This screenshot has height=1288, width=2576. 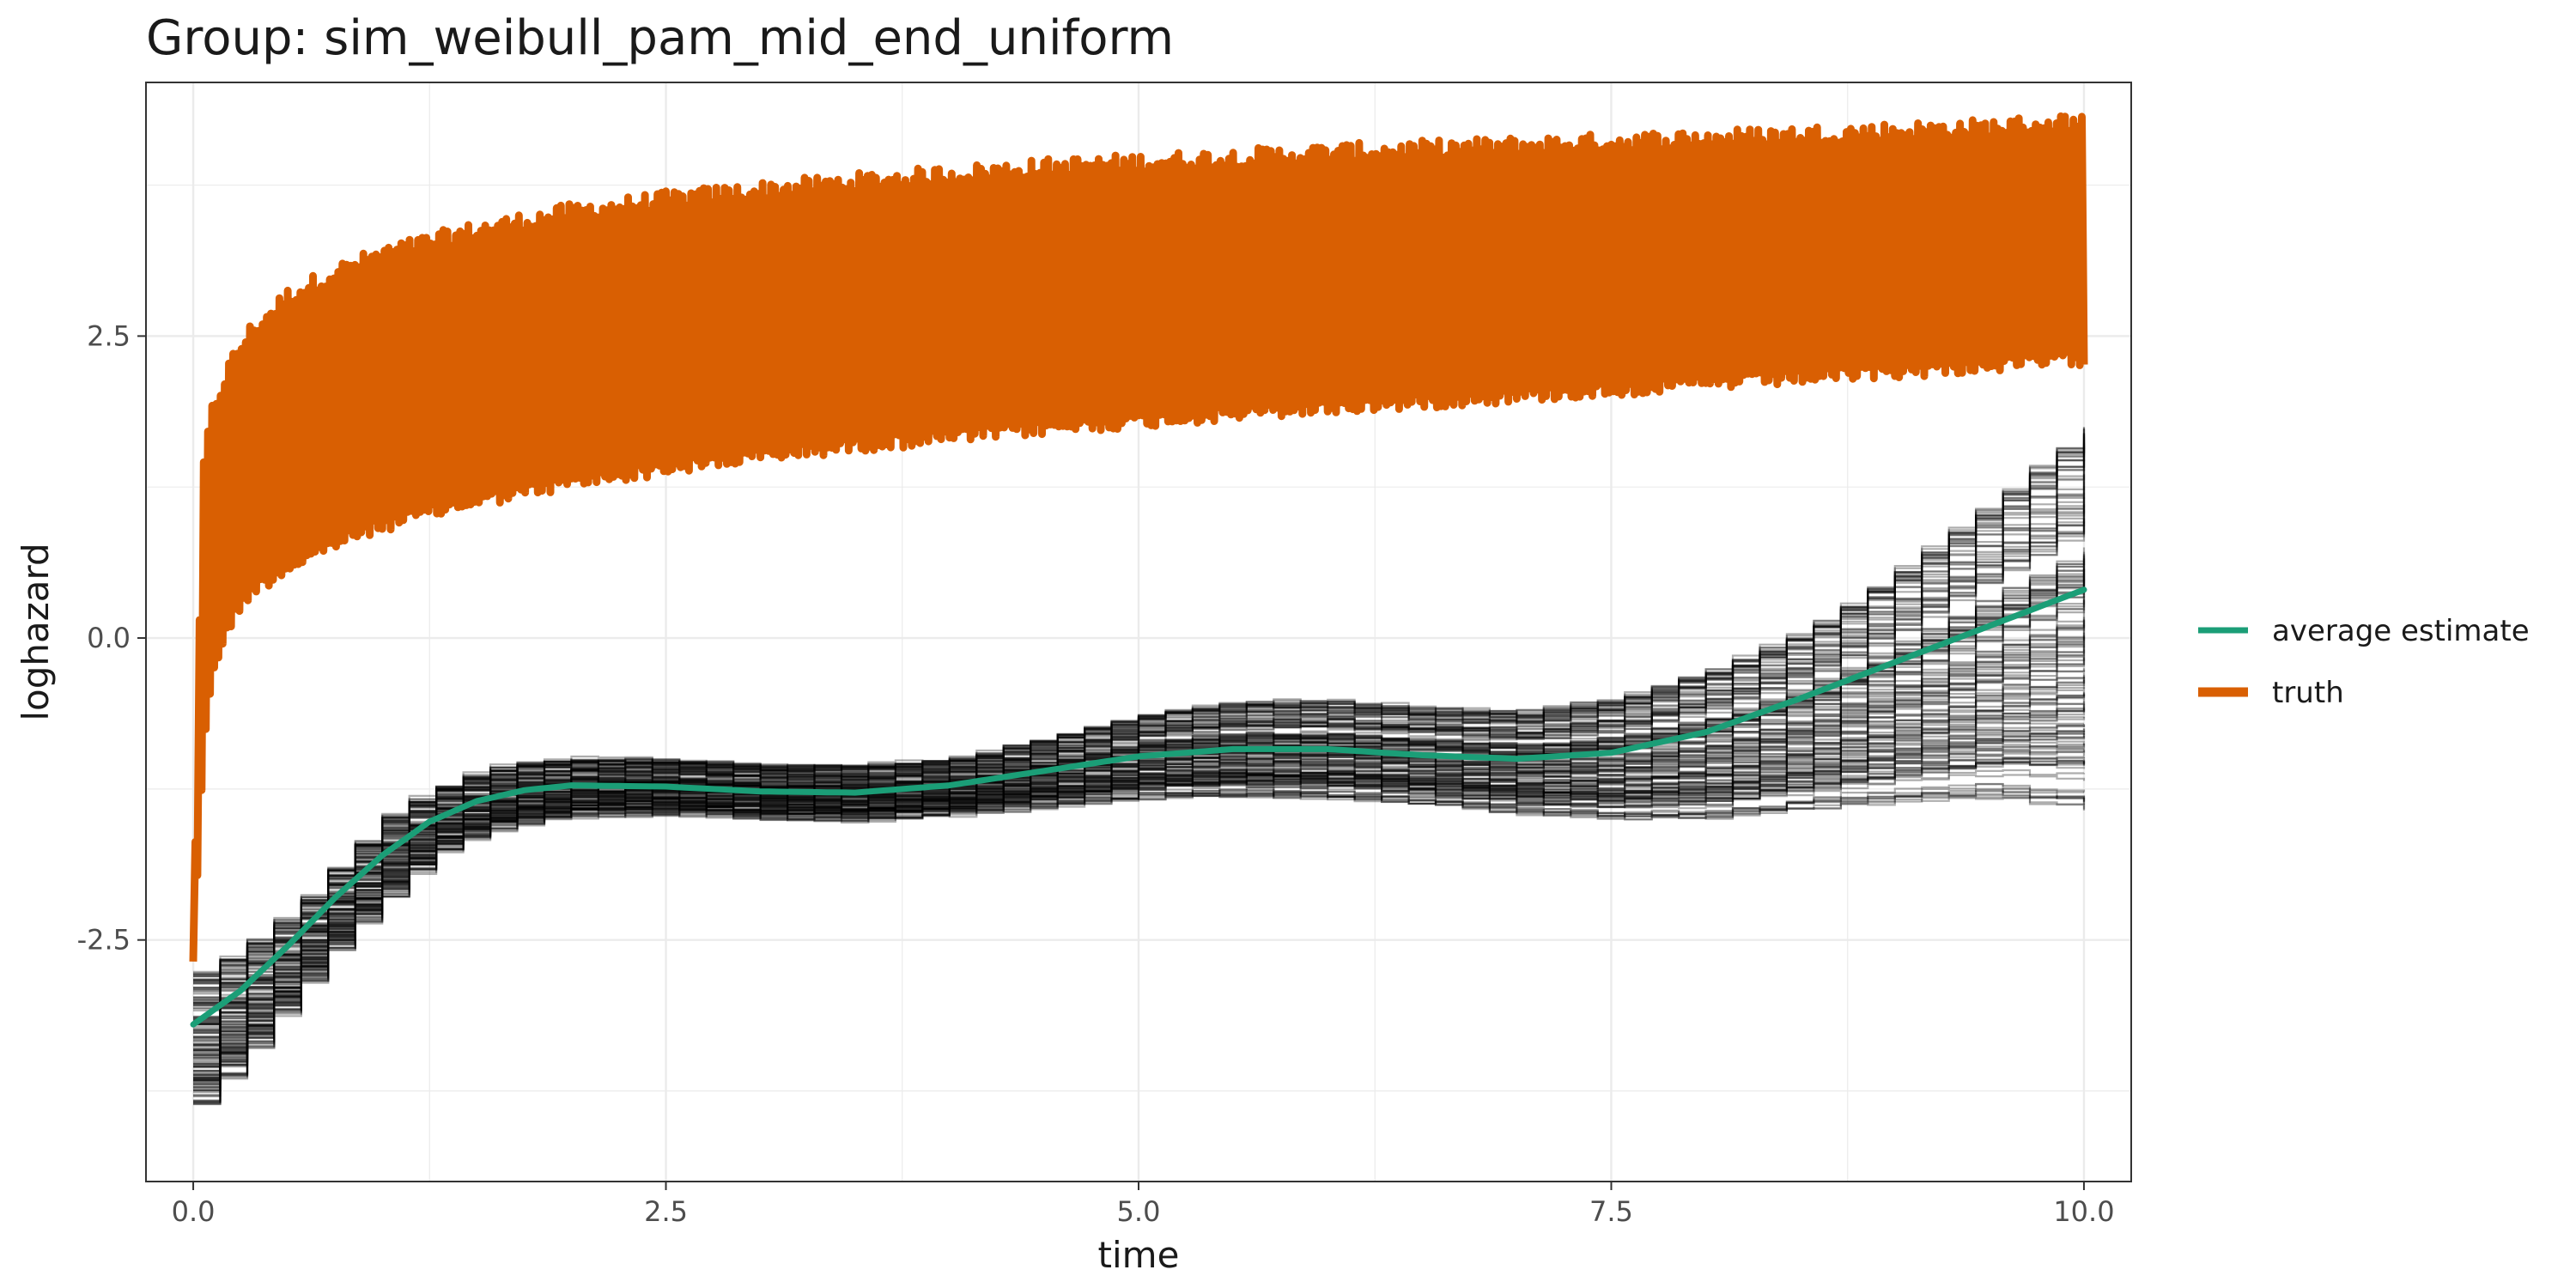 I want to click on x-tick-label: 0.0, so click(x=194, y=1211).